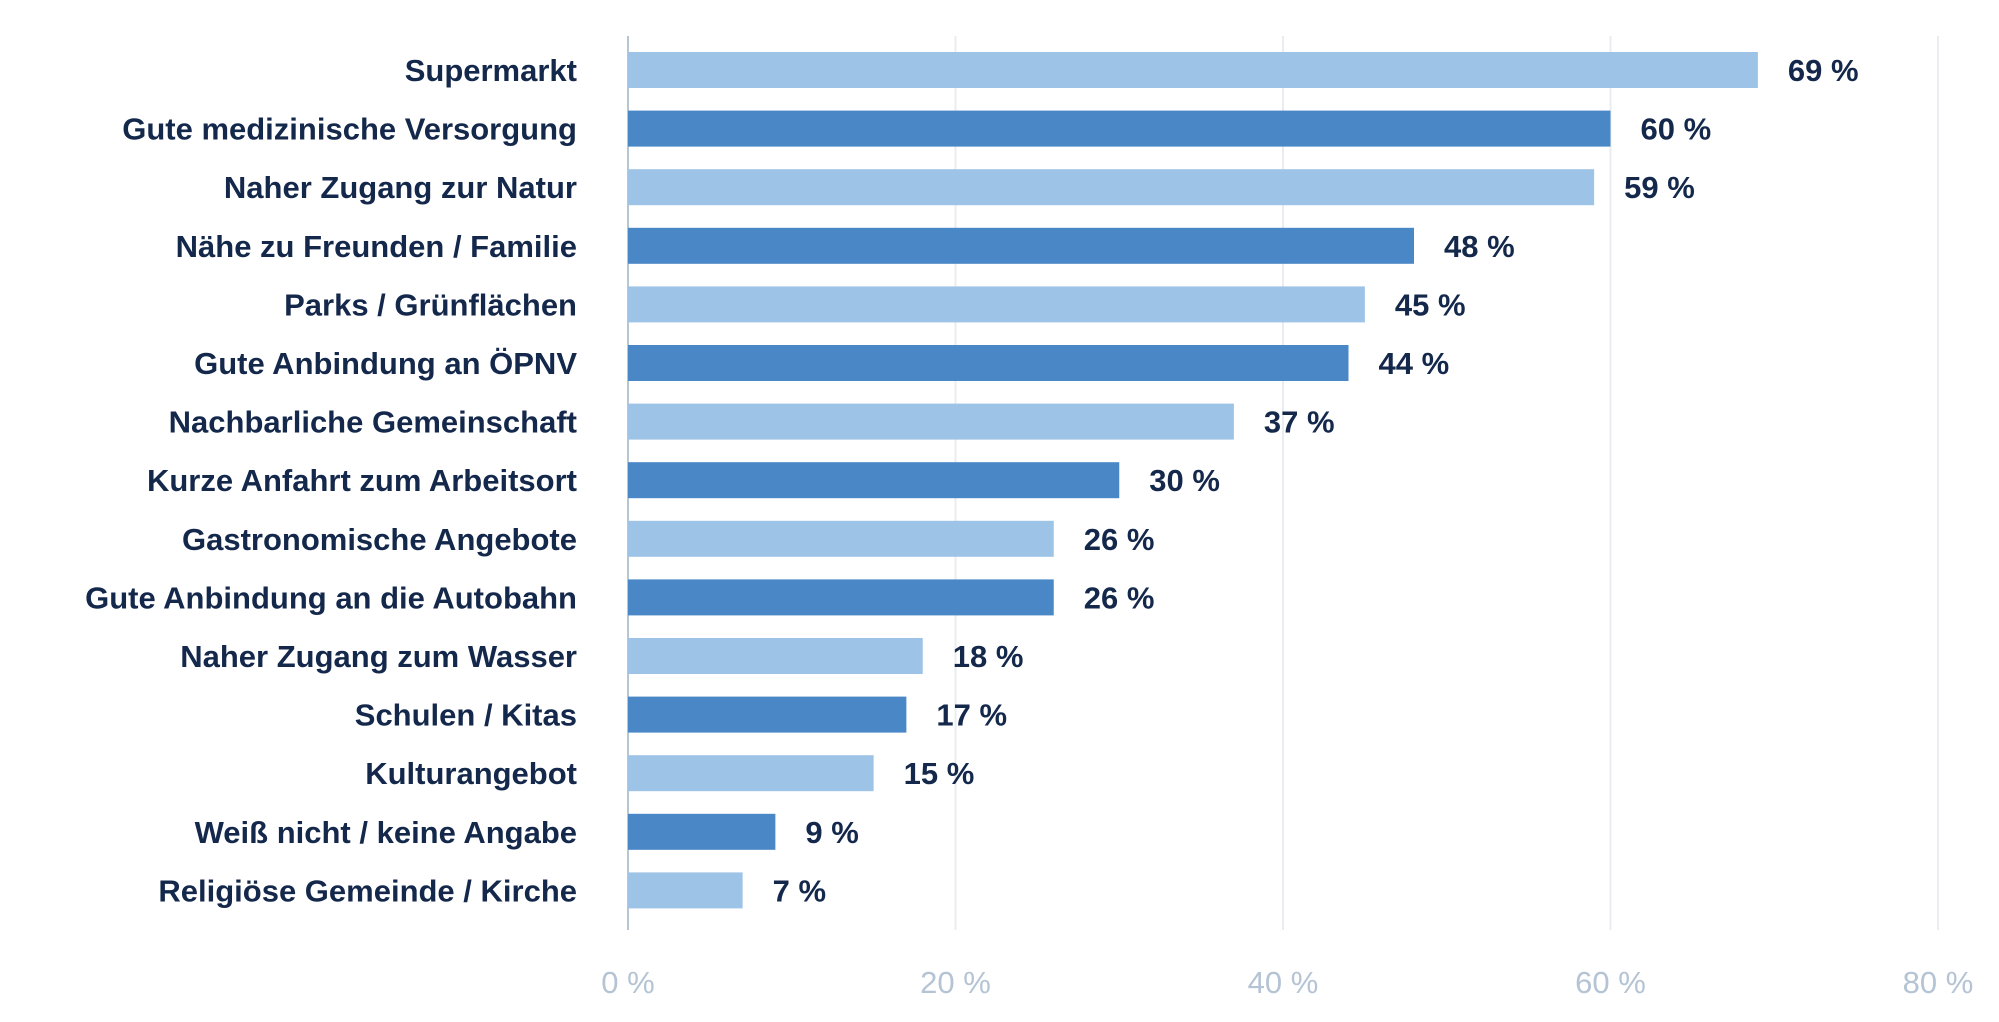 The width and height of the screenshot is (1999, 1022). I want to click on value-label: 18 %, so click(988, 656).